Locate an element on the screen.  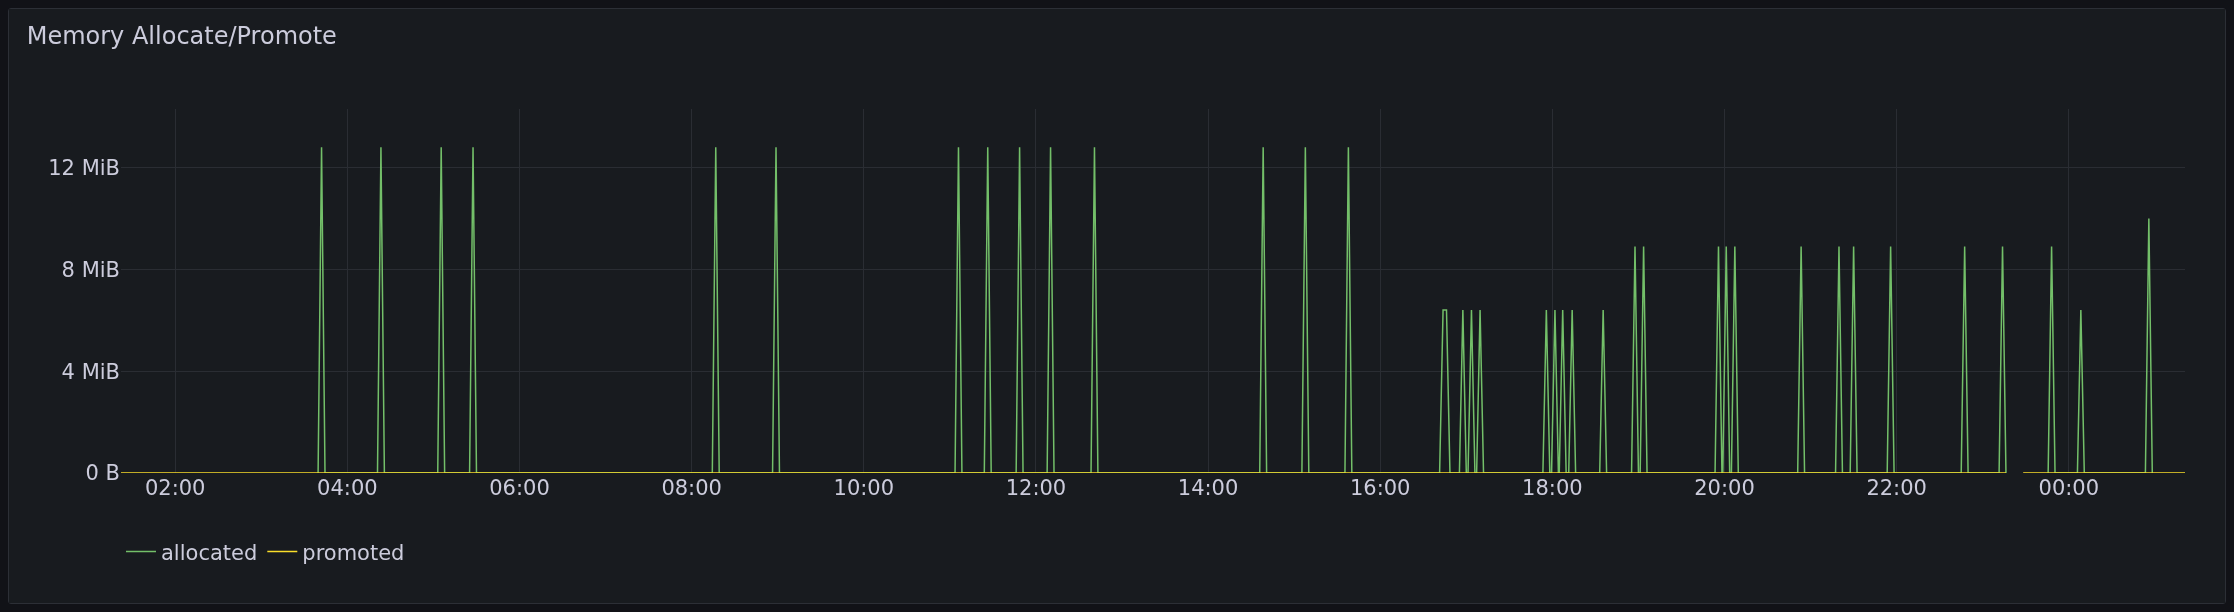
y-tick-label: 4 MiB is located at coordinates (90, 371).